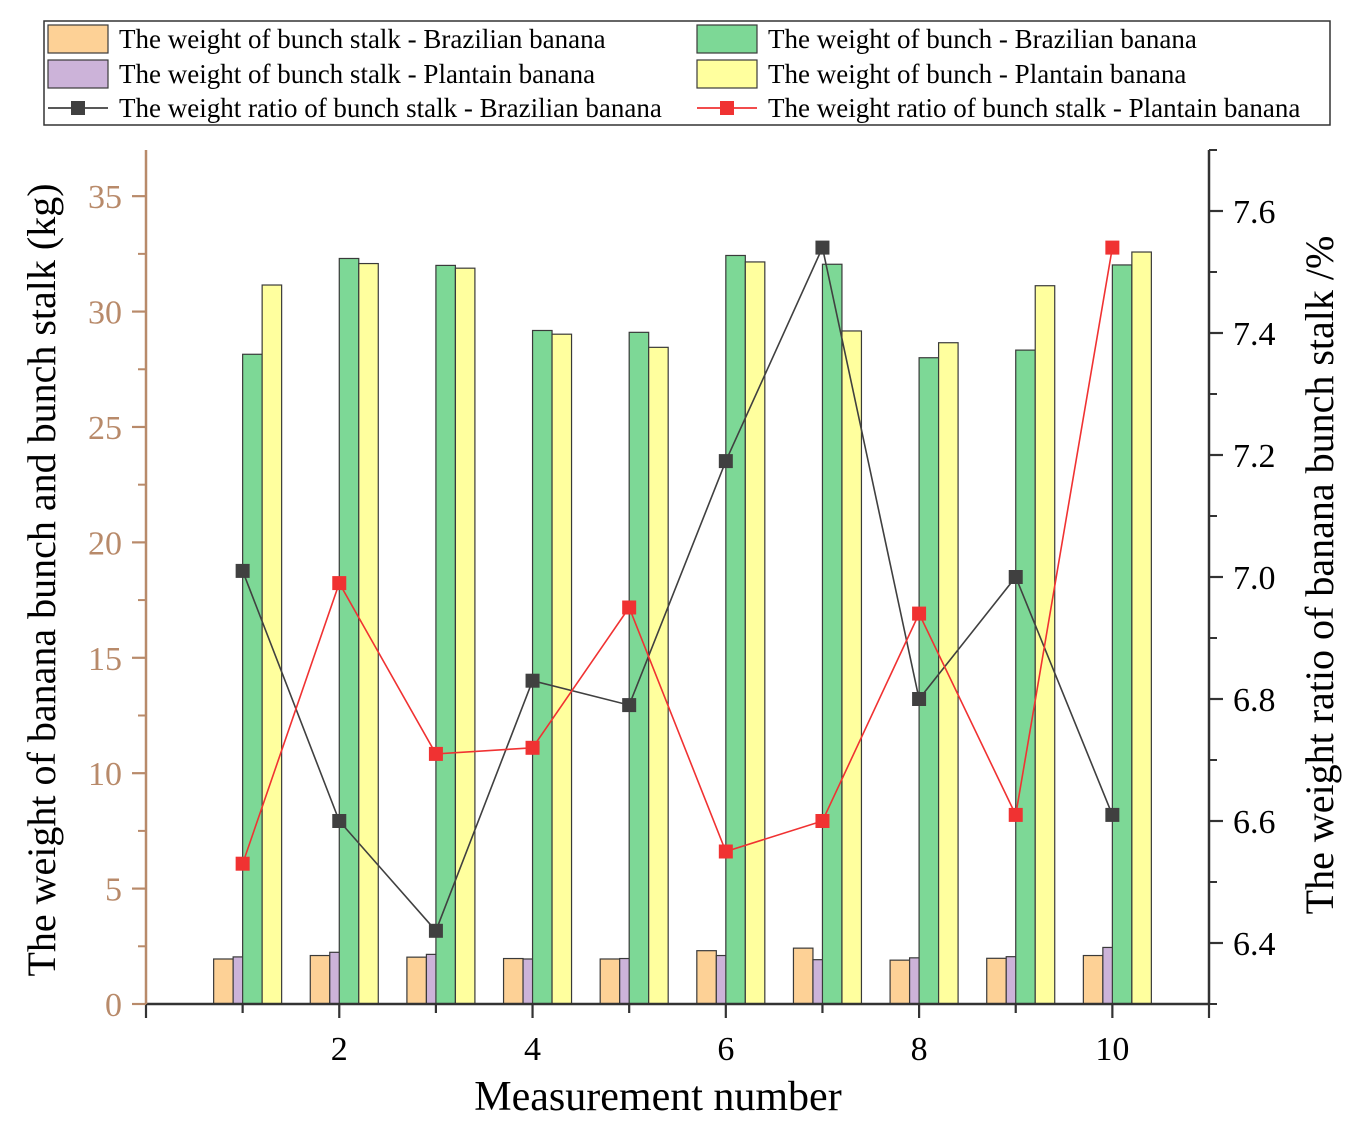 The height and width of the screenshot is (1129, 1361). Describe the element at coordinates (1254, 212) in the screenshot. I see `y-right-tick-label-6: 7.6` at that location.